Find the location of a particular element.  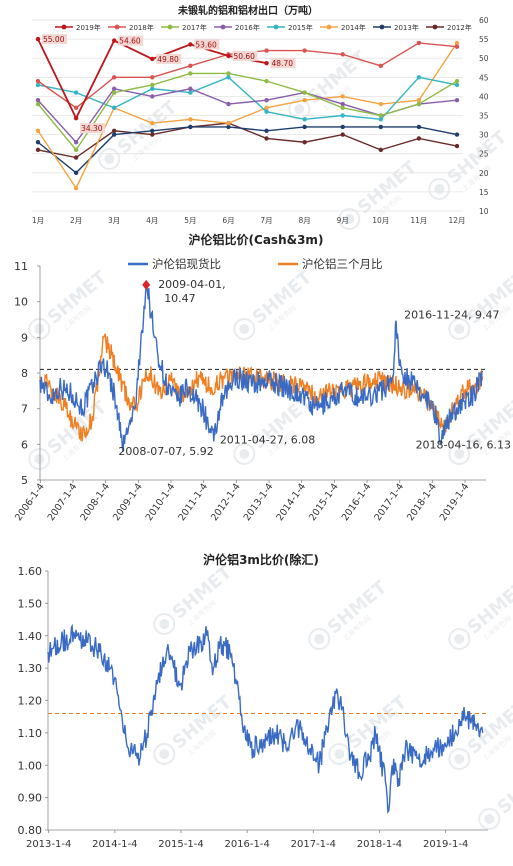

x-tick-label: 2010-1-4 is located at coordinates (161, 502).